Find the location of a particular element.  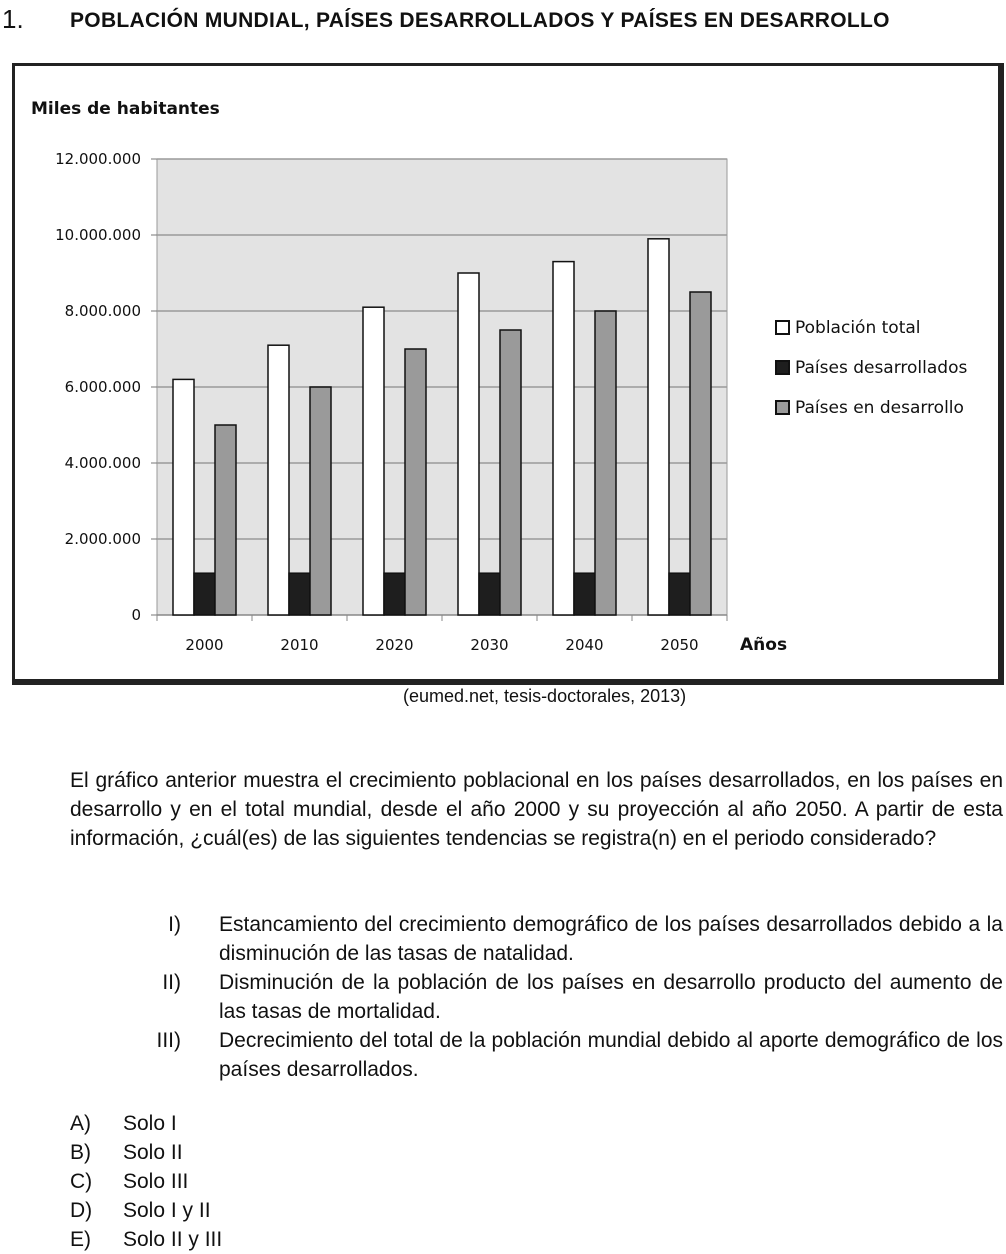

option-text: Solo II is located at coordinates (153, 1152).